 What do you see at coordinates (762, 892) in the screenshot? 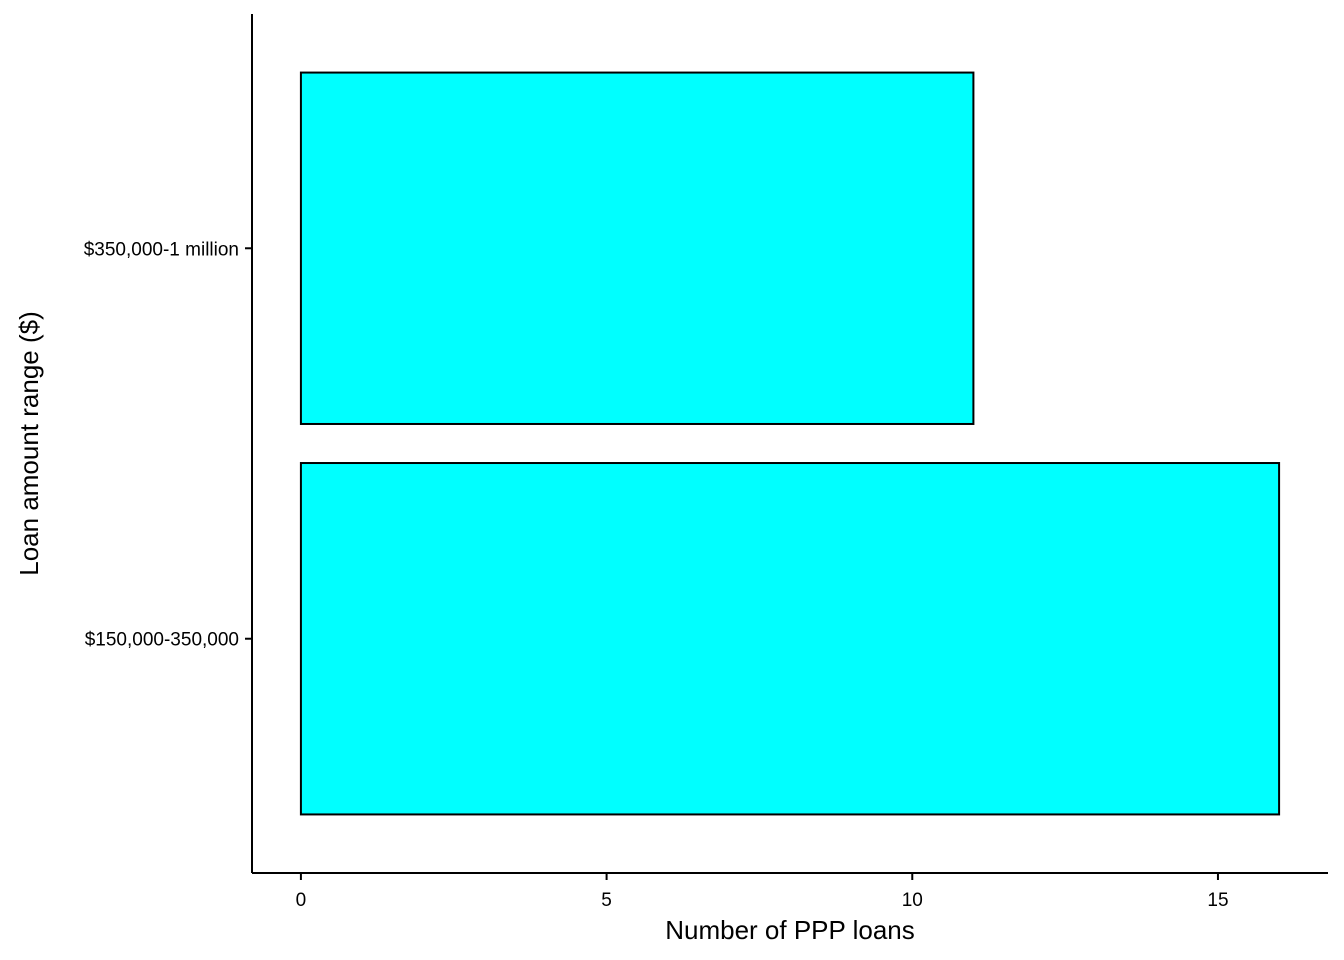
I see `x-ticks-group: 0 5 10 15` at bounding box center [762, 892].